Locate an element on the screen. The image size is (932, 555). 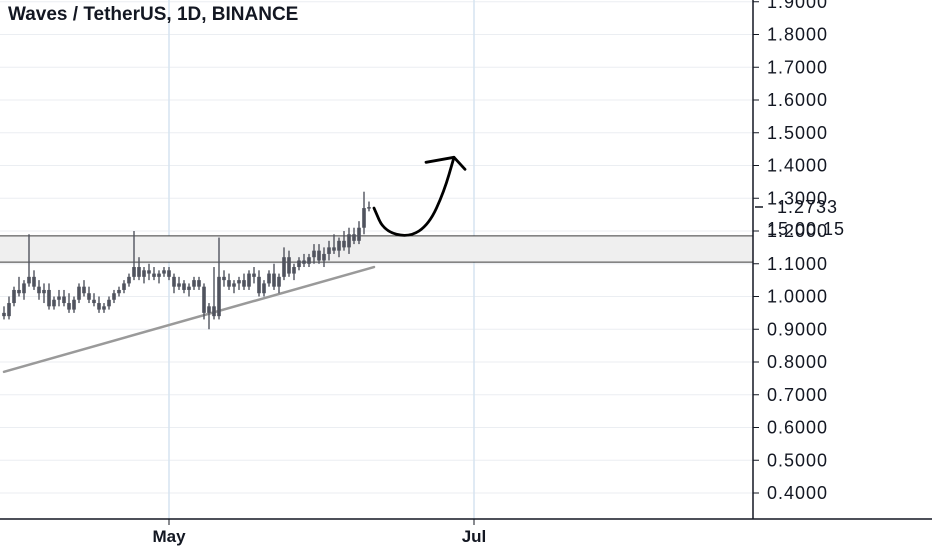
projection-drawing is located at coordinates (419, 196).